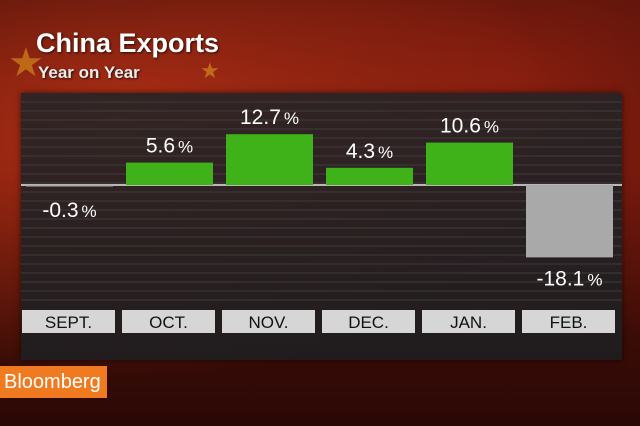 The width and height of the screenshot is (640, 426). What do you see at coordinates (269, 117) in the screenshot?
I see `value-label: 12.7%` at bounding box center [269, 117].